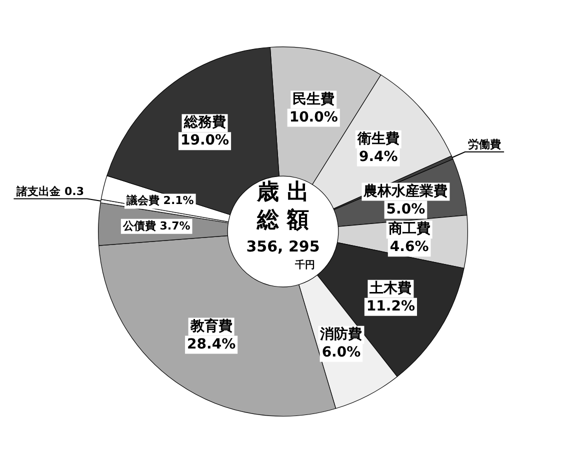 Image resolution: width=566 pixels, height=463 pixels. Describe the element at coordinates (313, 117) in the screenshot. I see `data-label: 10.0%` at that location.